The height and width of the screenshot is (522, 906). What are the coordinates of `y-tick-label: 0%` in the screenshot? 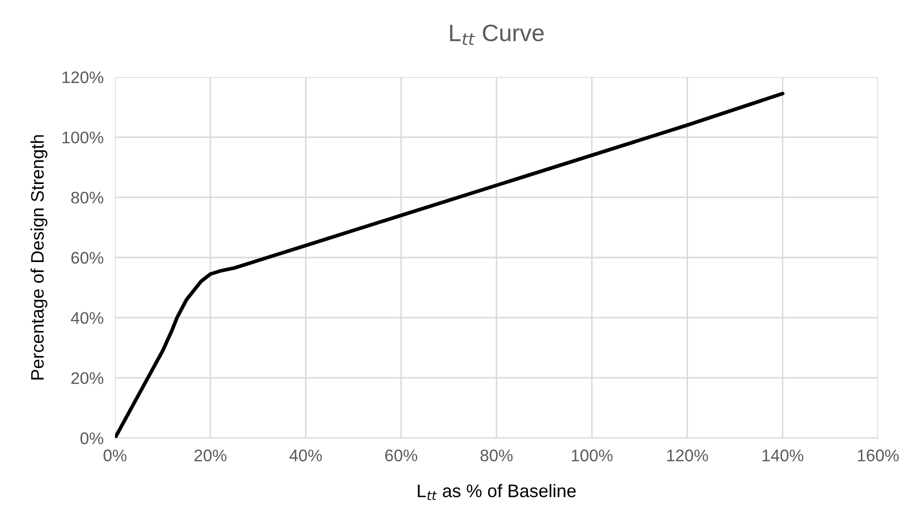 It's located at (92, 438).